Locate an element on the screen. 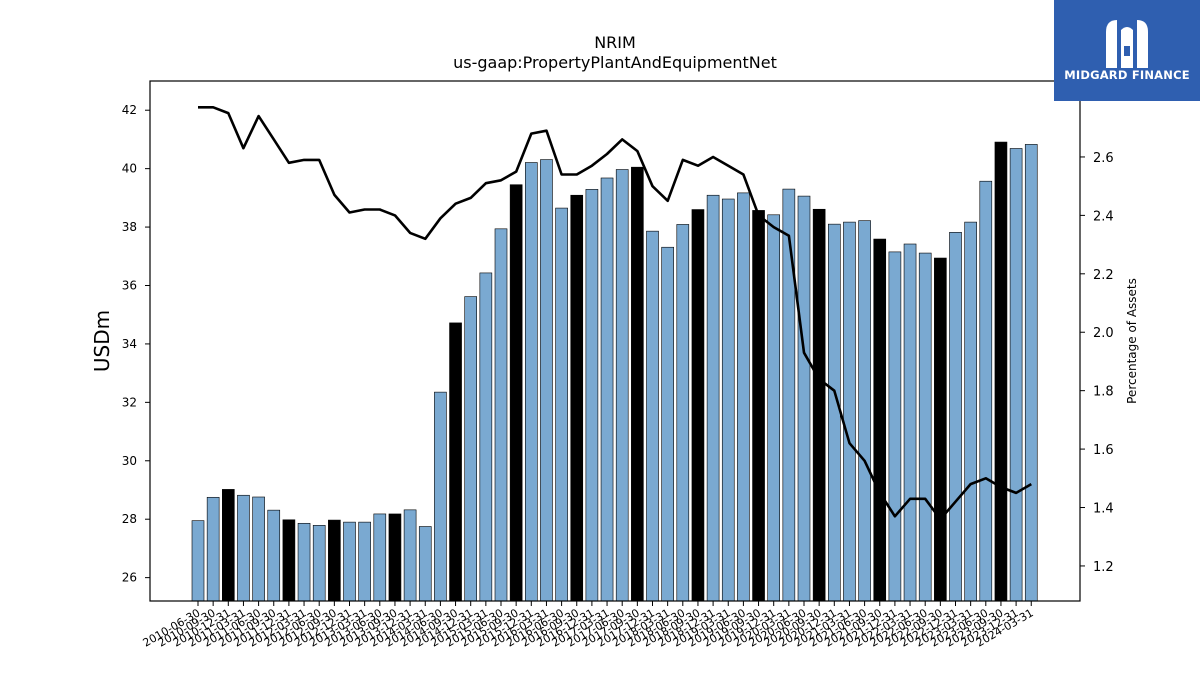  y-tick-label: 30 is located at coordinates (129, 461).